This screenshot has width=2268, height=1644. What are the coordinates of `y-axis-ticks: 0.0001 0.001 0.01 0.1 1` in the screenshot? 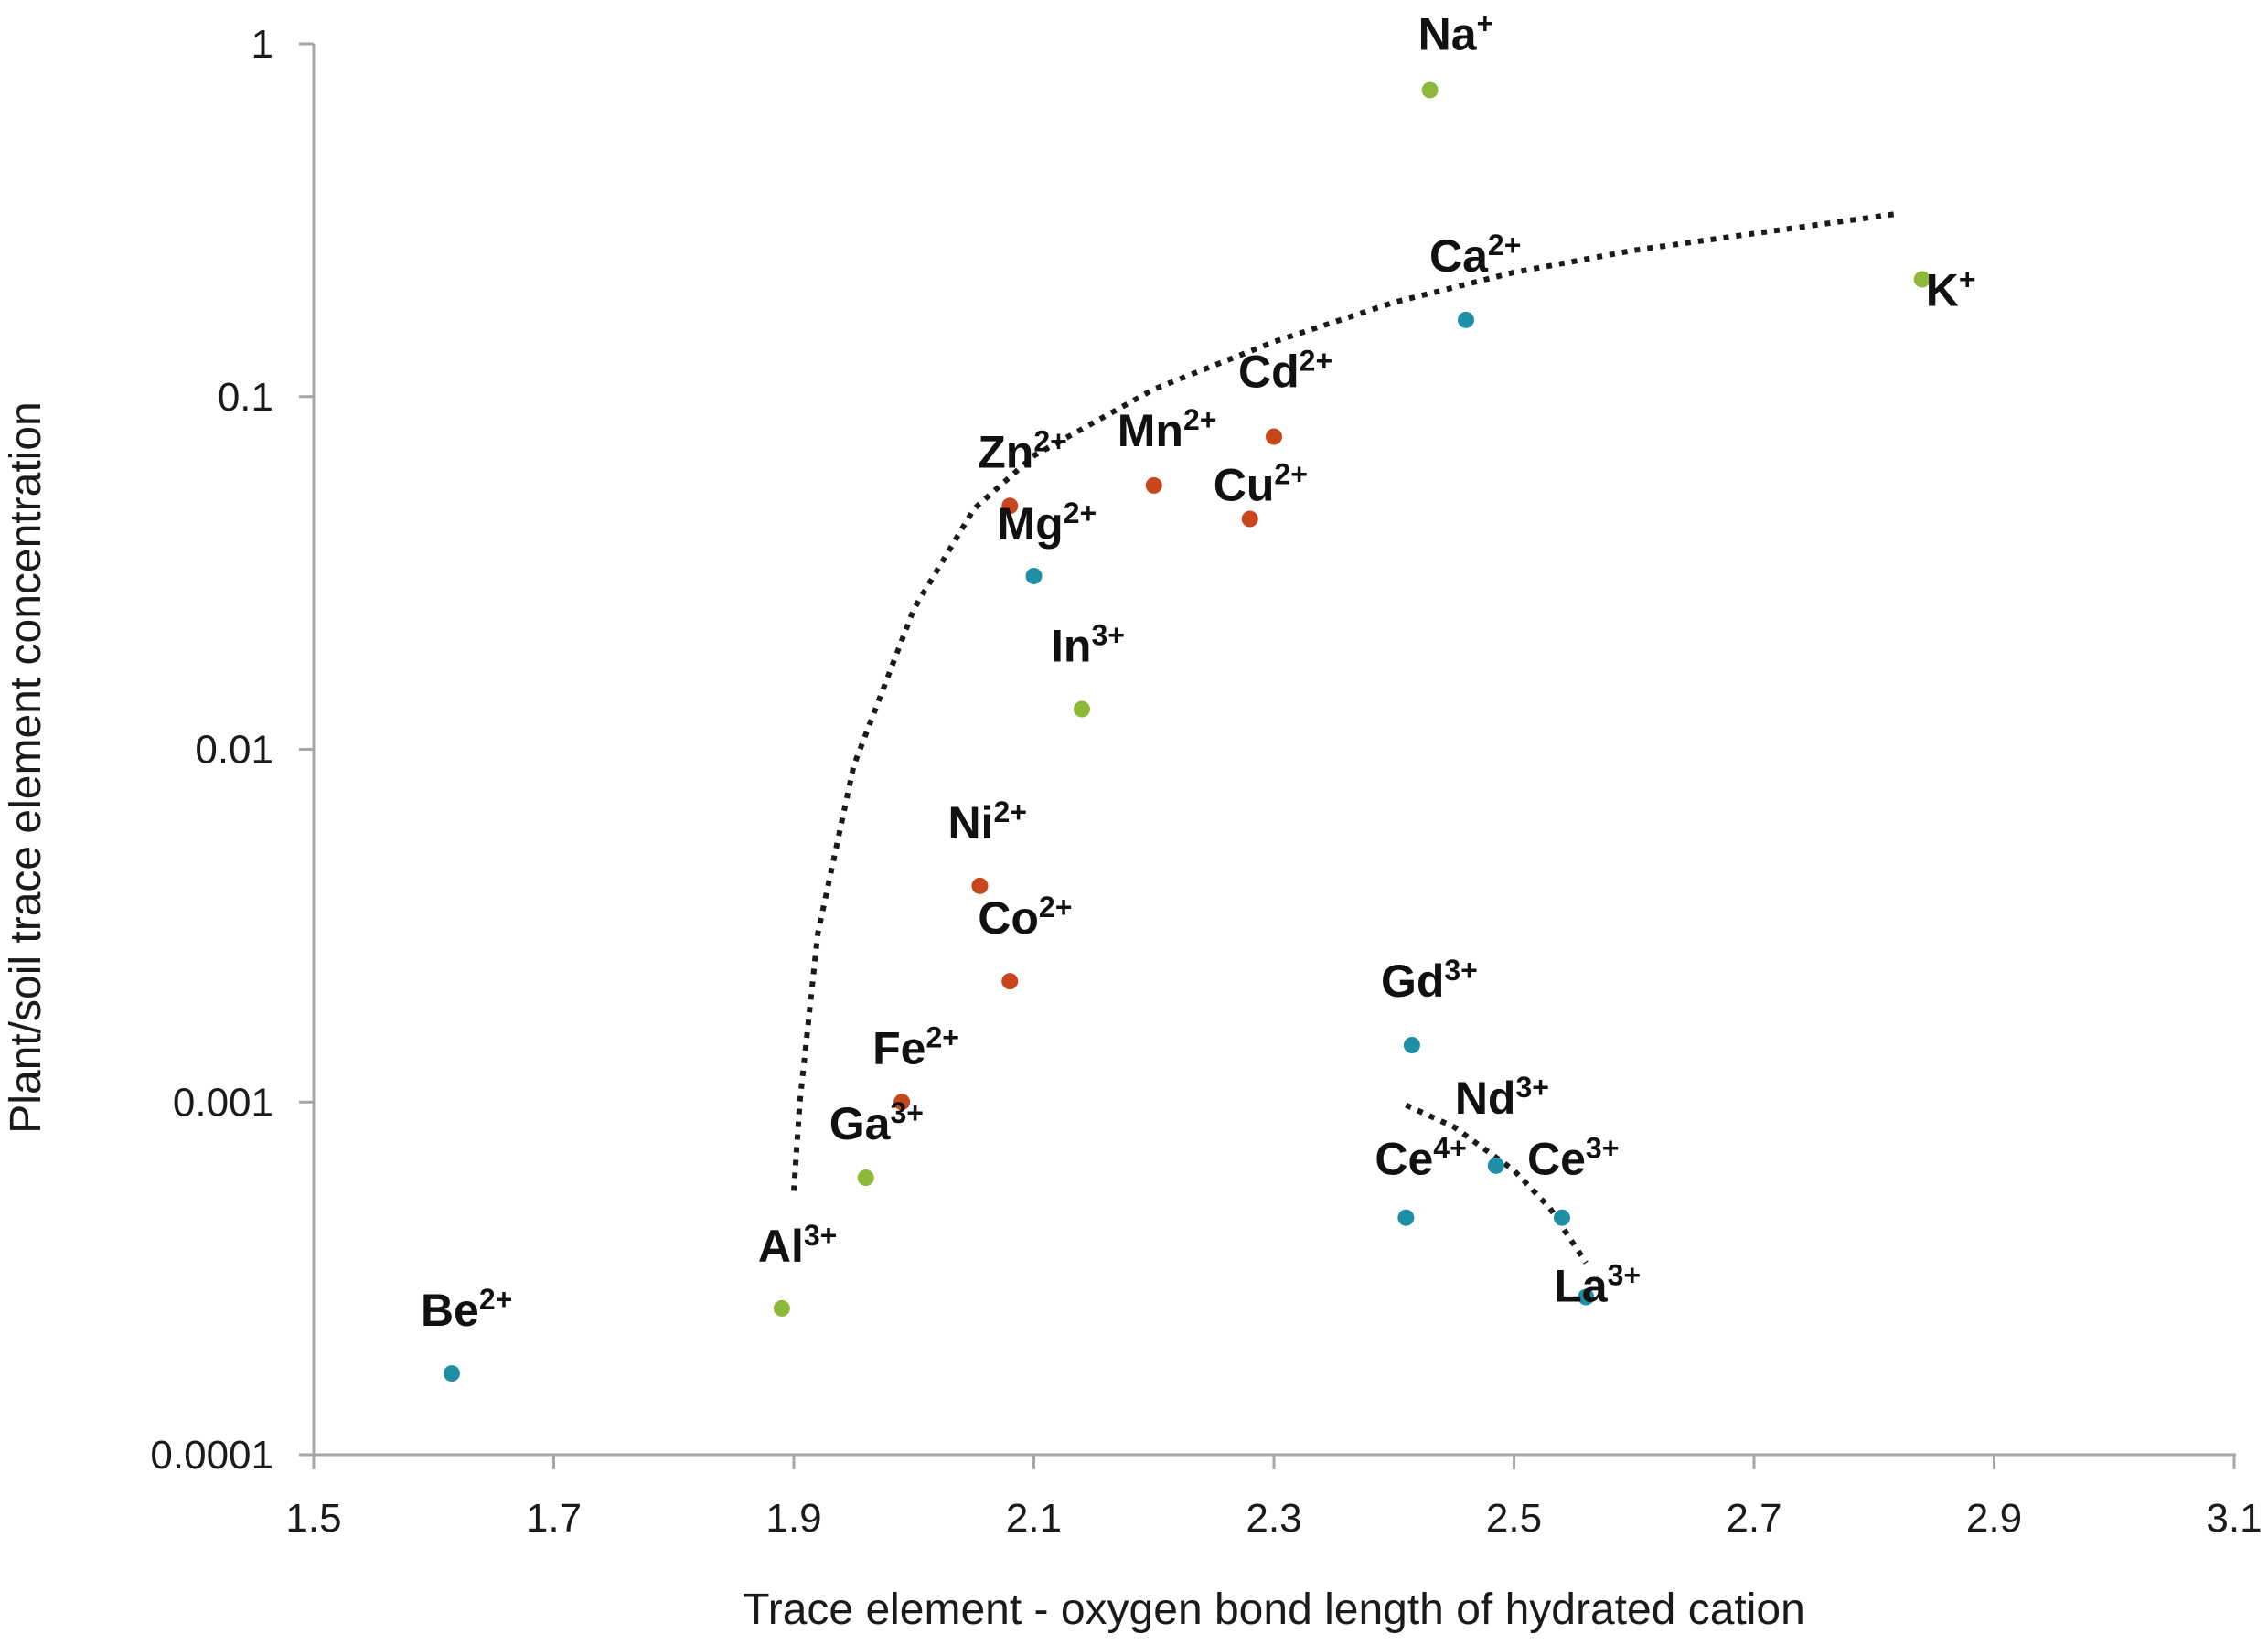 It's located at (232, 750).